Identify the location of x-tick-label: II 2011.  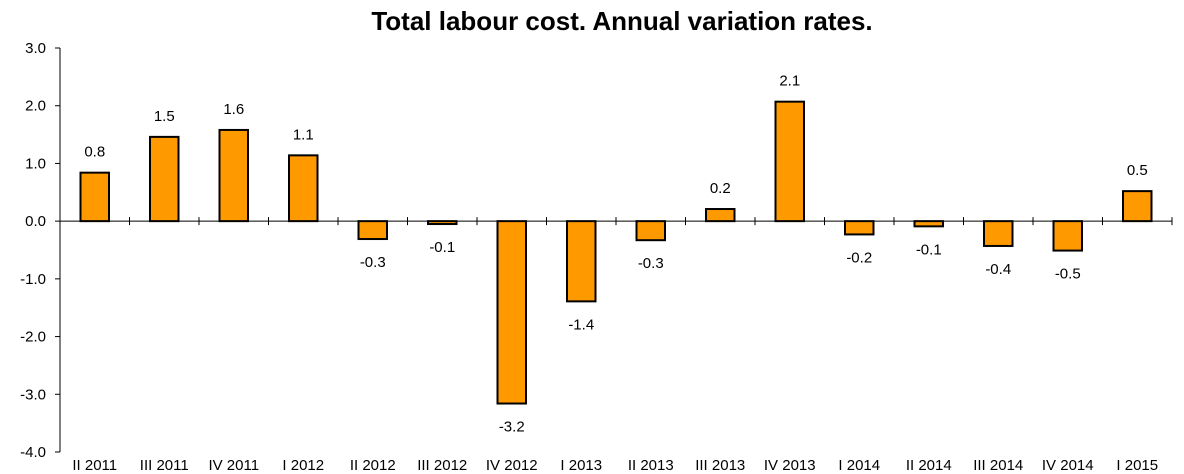
(94, 465).